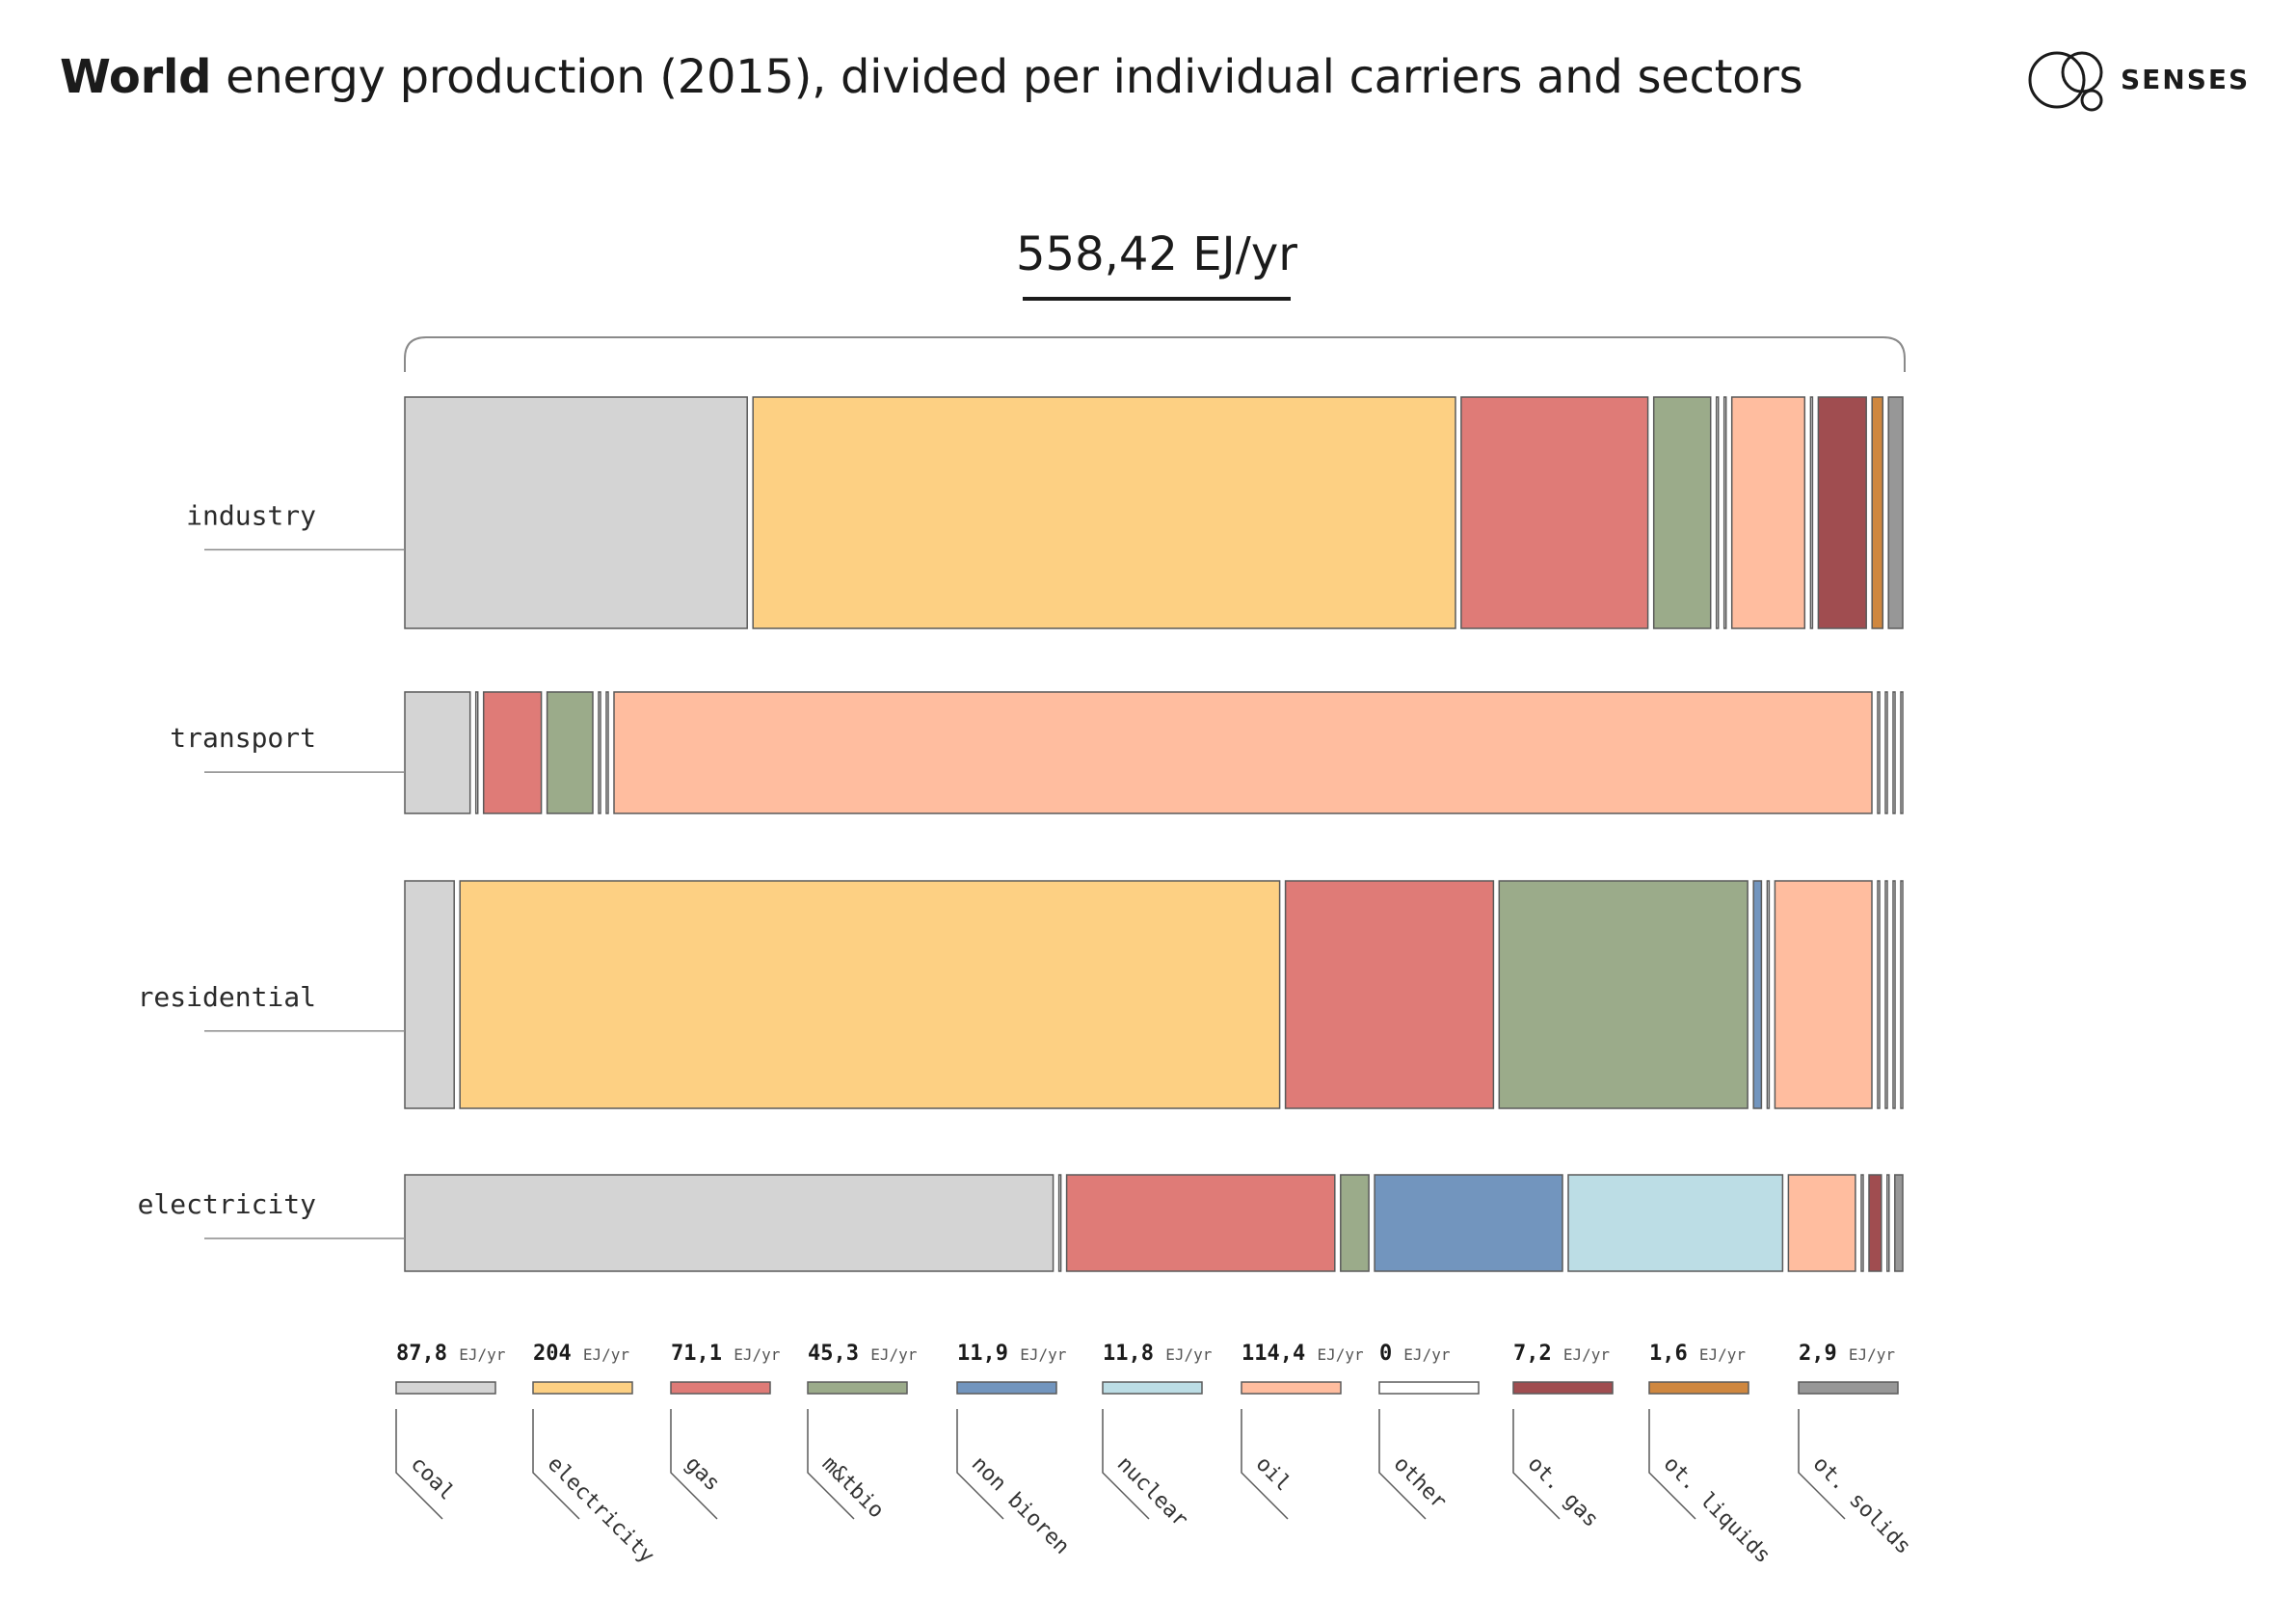  I want to click on legend-value: 1,6, so click(1668, 1354).